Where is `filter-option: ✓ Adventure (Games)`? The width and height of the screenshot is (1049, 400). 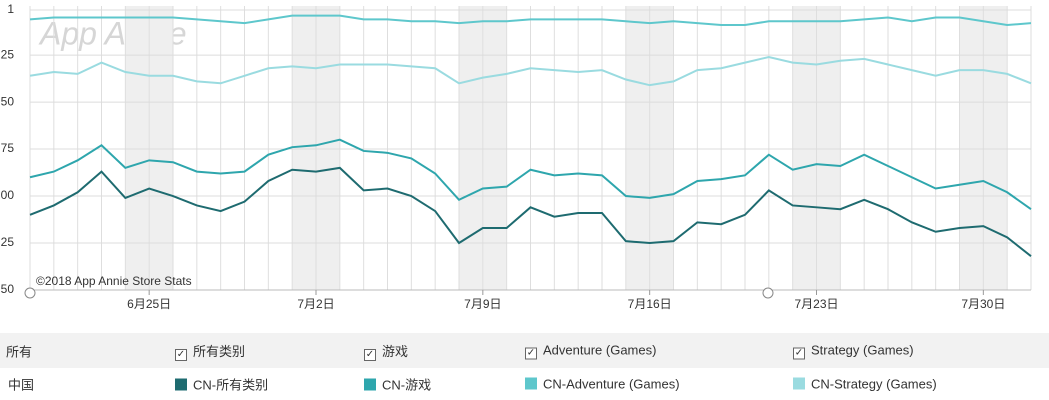
filter-option: ✓ Adventure (Games) is located at coordinates (590, 350).